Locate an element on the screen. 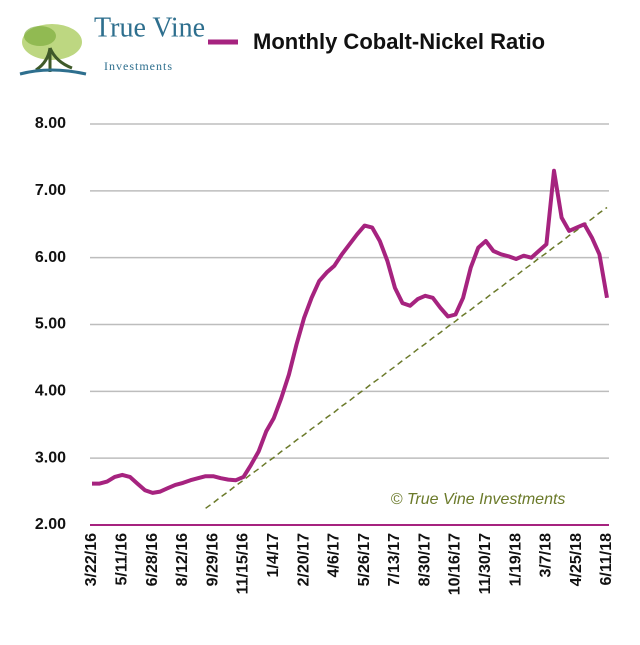  x-tick-label: 5/26/17 is located at coordinates (364, 559).